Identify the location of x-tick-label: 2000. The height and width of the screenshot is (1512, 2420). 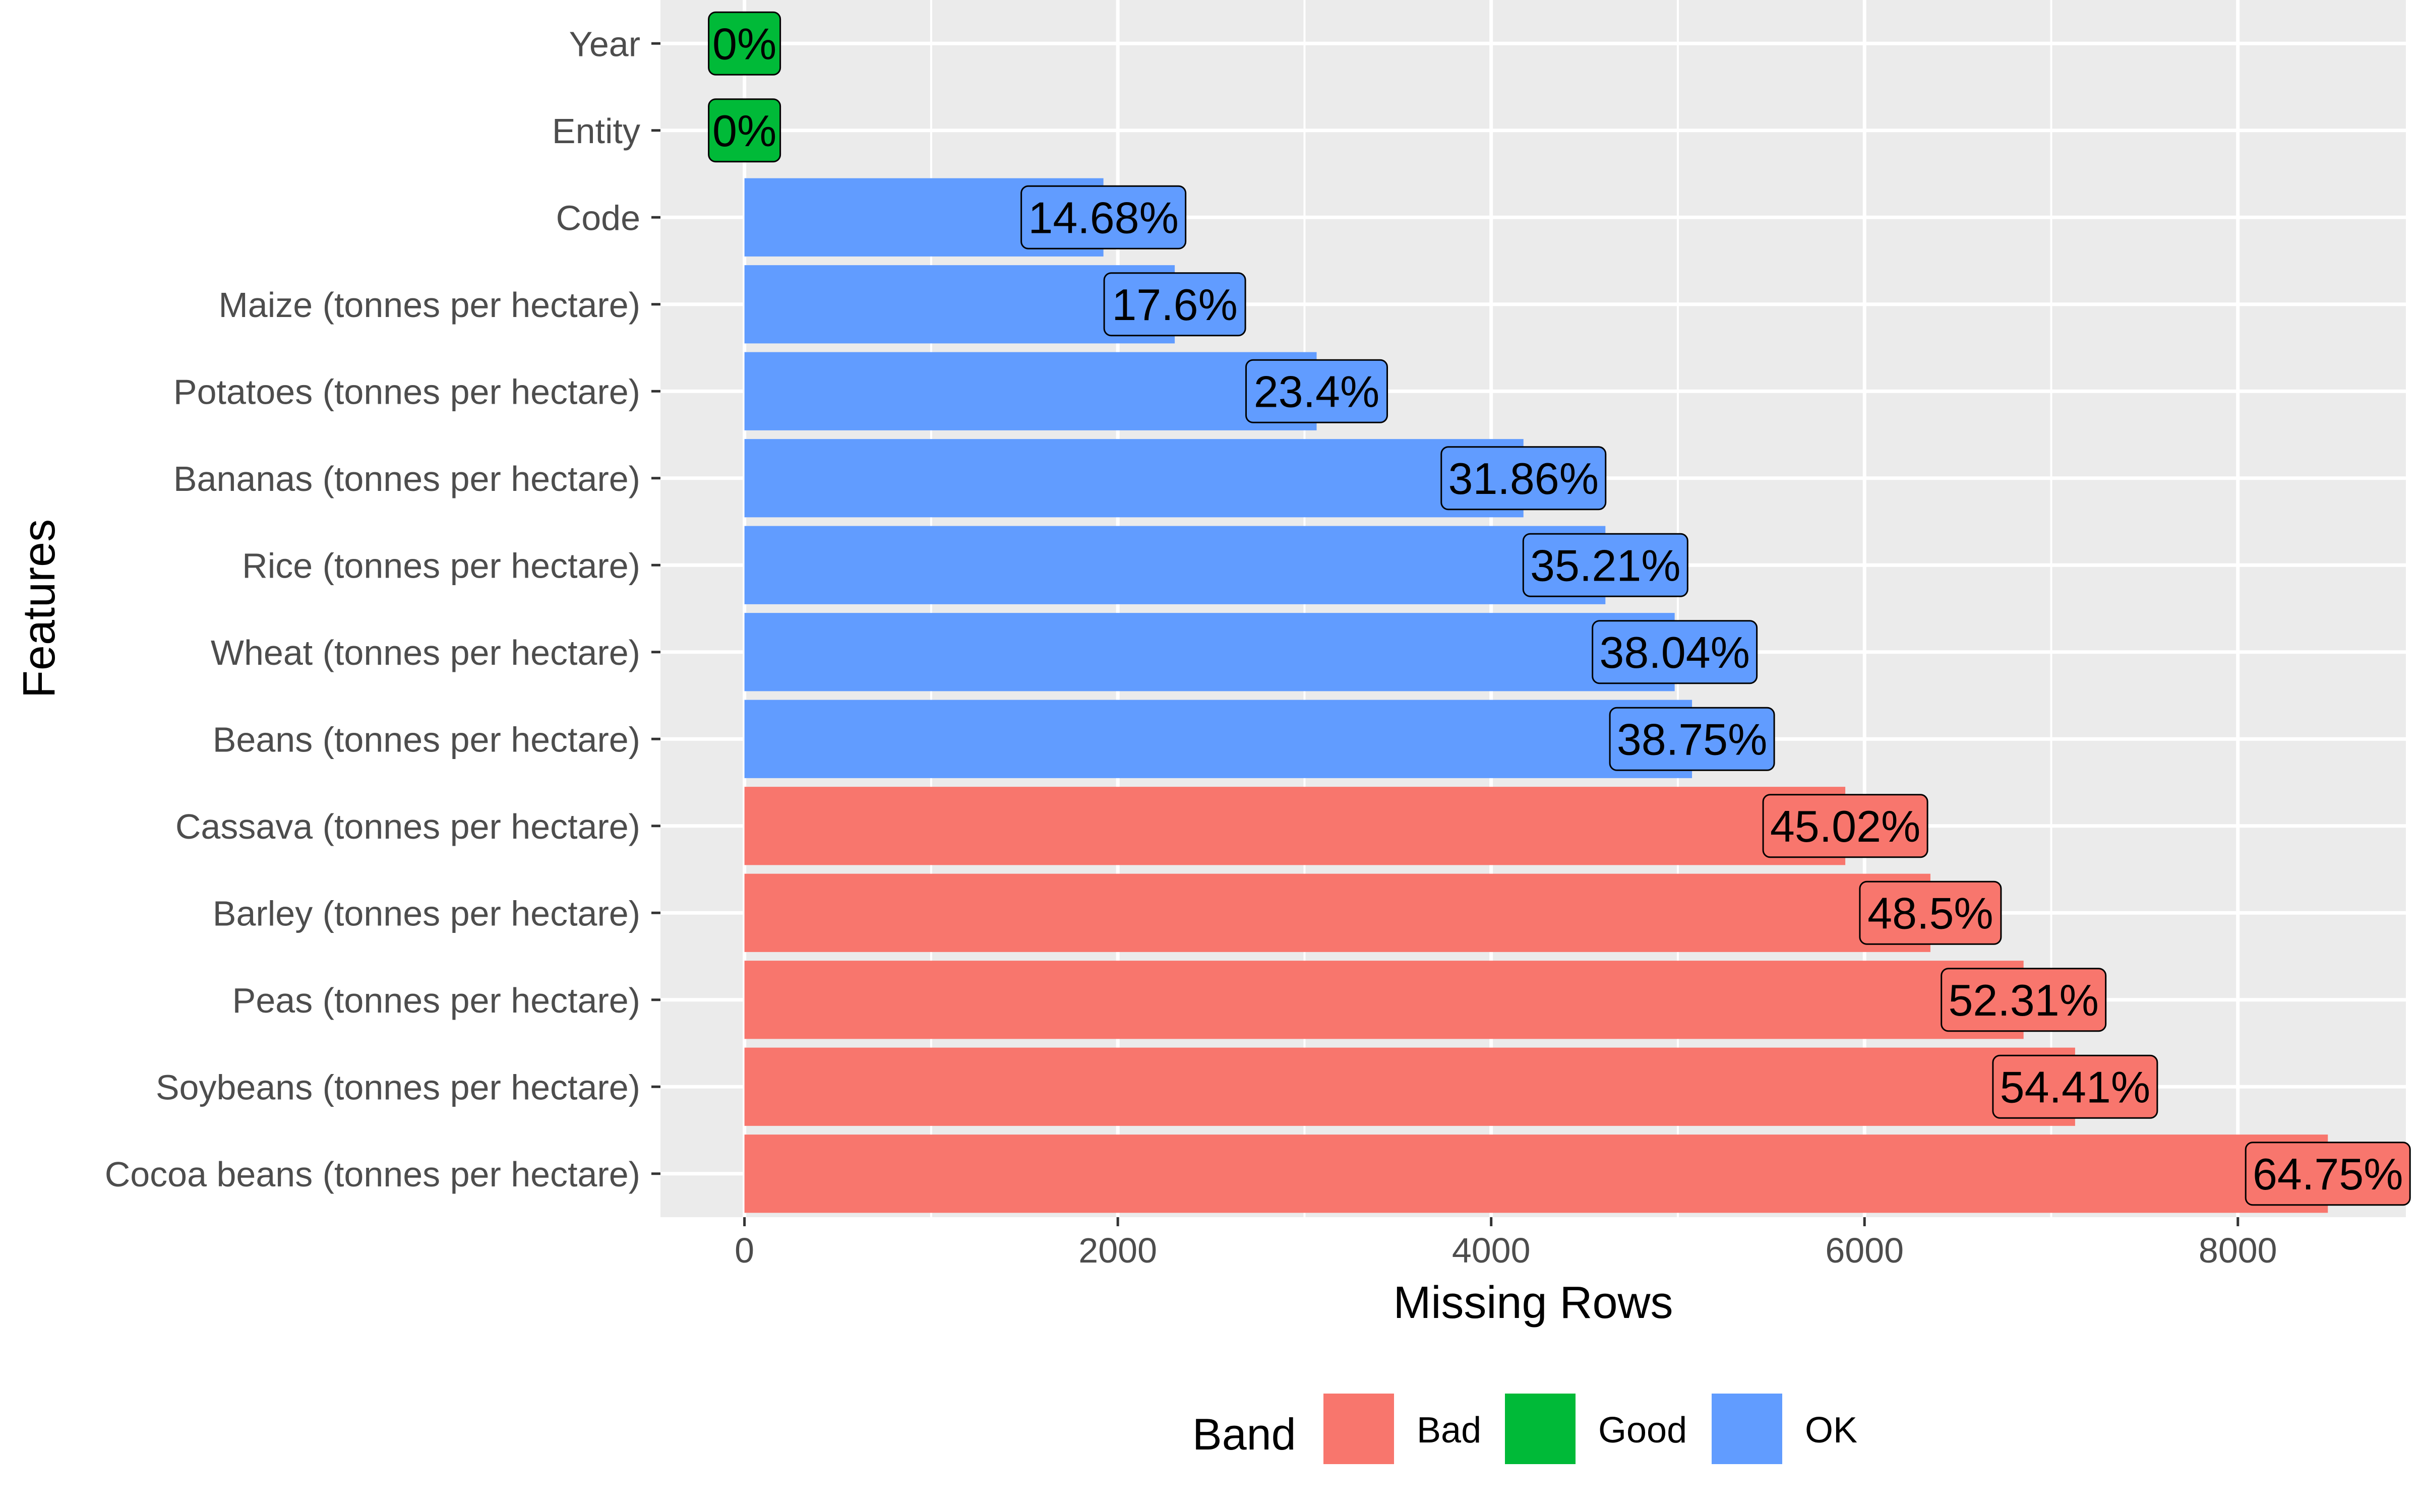
(1117, 1250).